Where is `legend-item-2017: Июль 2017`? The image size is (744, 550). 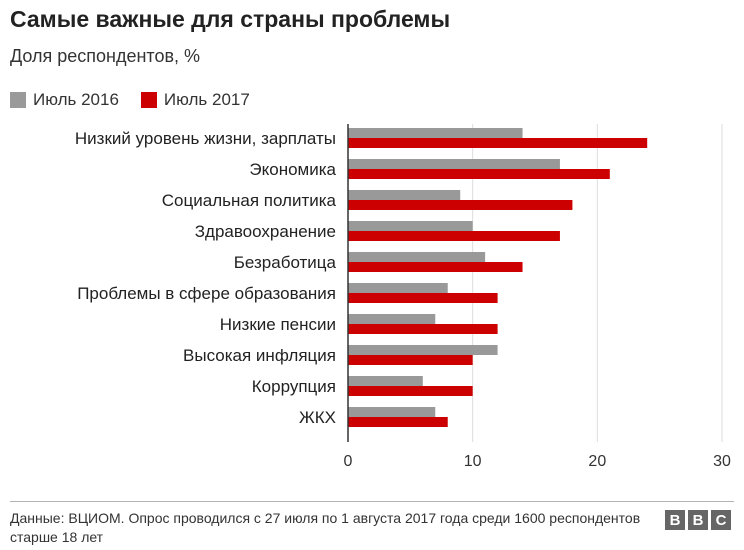 legend-item-2017: Июль 2017 is located at coordinates (195, 100).